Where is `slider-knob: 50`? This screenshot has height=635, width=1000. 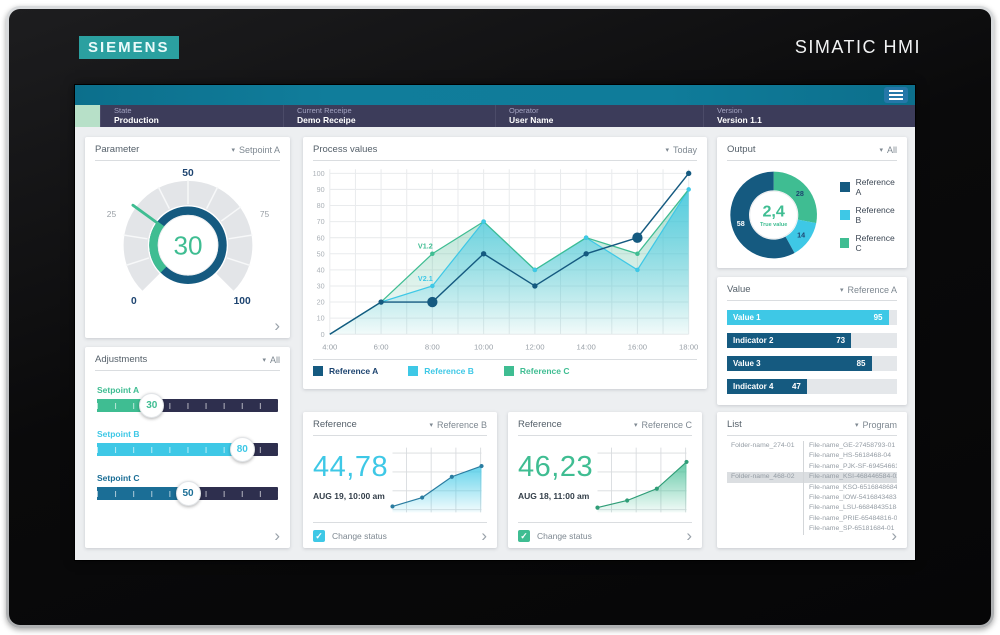
slider-knob: 50 is located at coordinates (188, 493).